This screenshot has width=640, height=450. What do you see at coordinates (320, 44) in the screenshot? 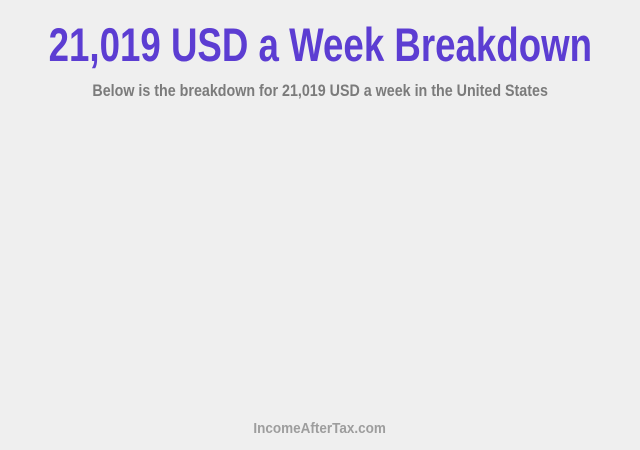
I see `page-title: 21,019 USD a Week Breakdown` at bounding box center [320, 44].